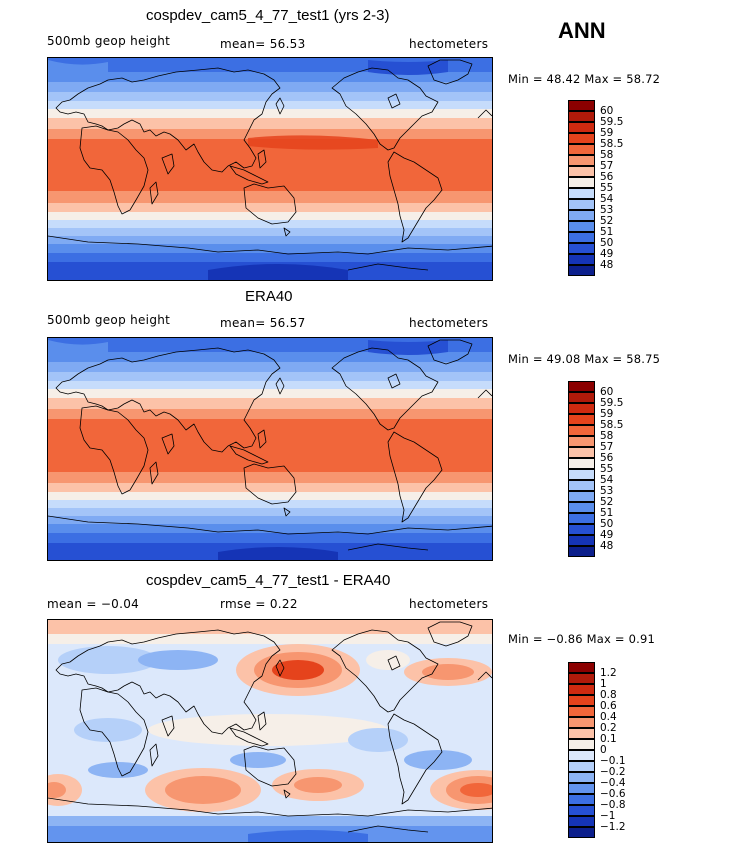  Describe the element at coordinates (603, 750) in the screenshot. I see `colorbar-label: 0` at that location.